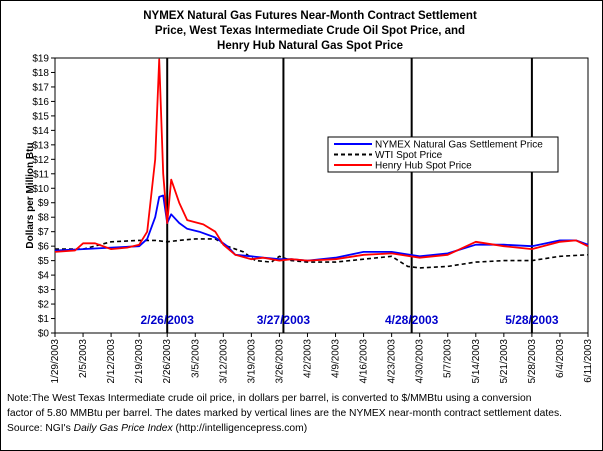  I want to click on wti-series-line, so click(322, 253).